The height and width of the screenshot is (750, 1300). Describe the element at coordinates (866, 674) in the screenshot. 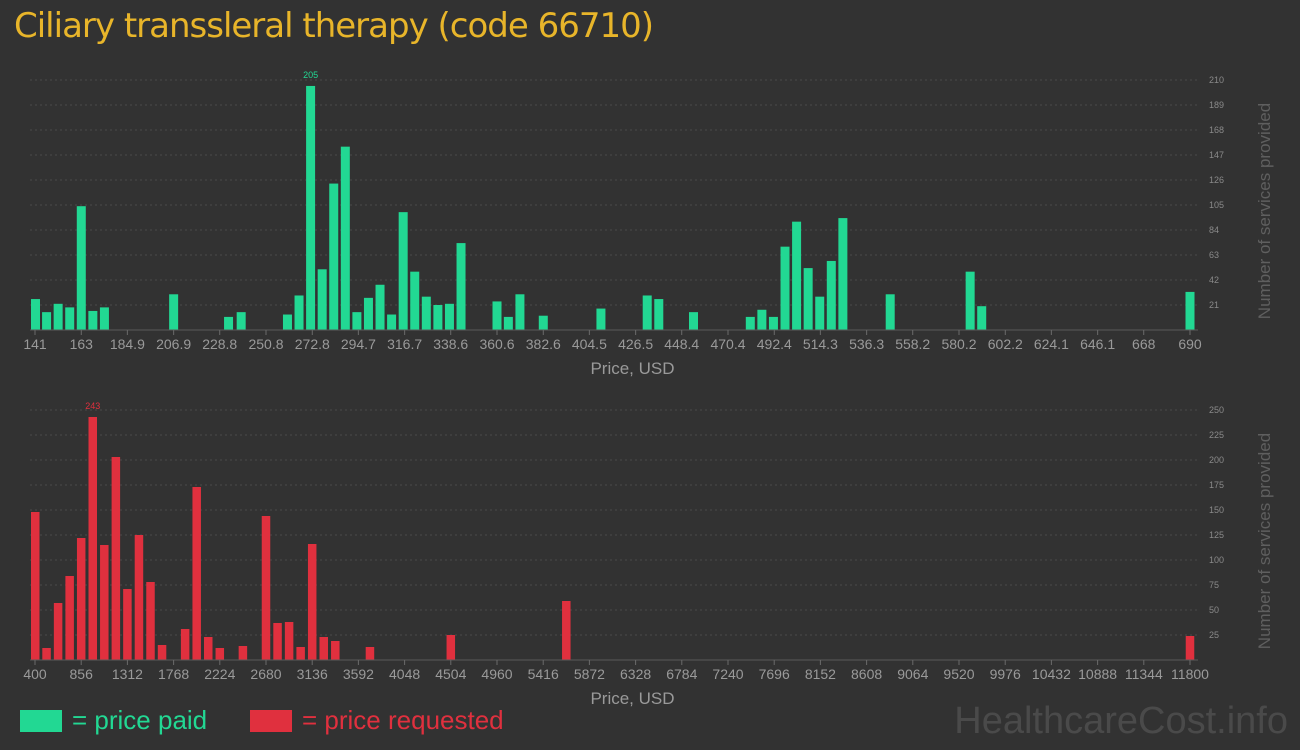

I see `x-tick-label: 8608` at that location.